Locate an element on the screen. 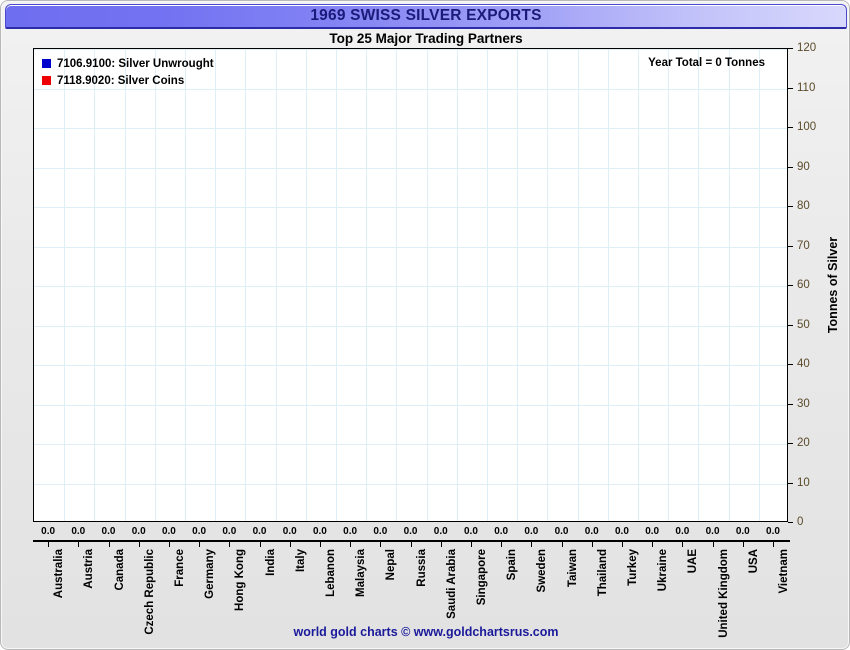  legend-item: 7118.9020: Silver Coins is located at coordinates (128, 80).